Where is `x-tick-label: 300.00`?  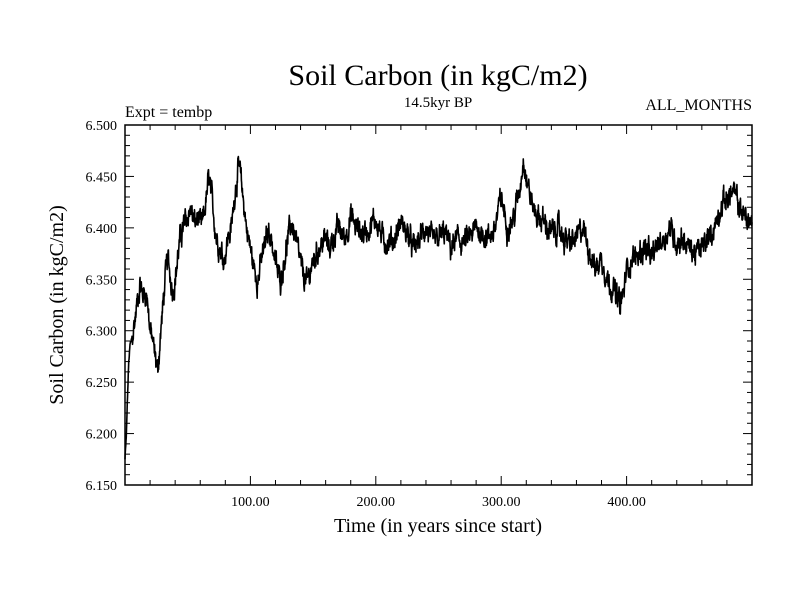
x-tick-label: 300.00 is located at coordinates (501, 502).